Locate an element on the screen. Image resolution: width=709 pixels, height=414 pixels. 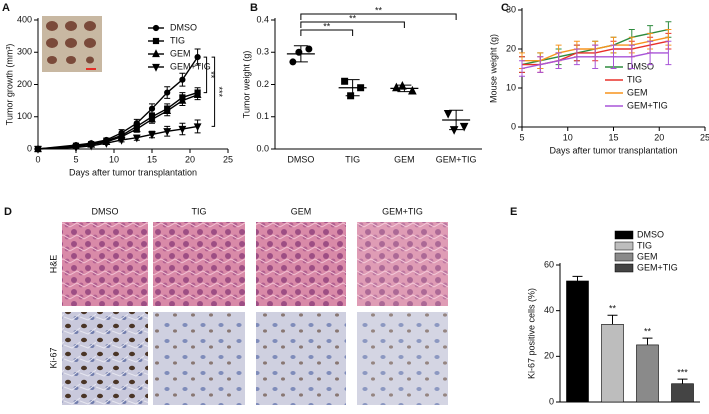
y-tick-label: 300 is located at coordinates (24, 52).